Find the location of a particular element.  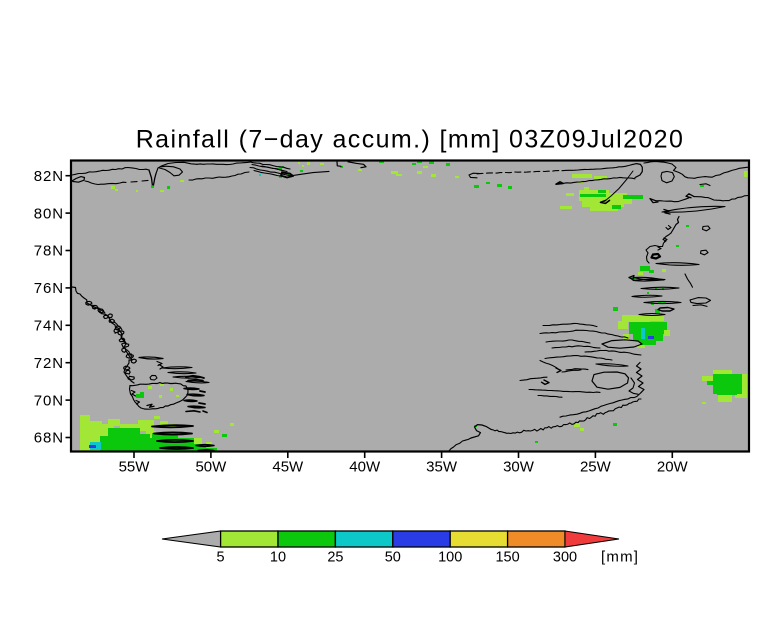

svg-text: 82N is located at coordinates (49, 176).